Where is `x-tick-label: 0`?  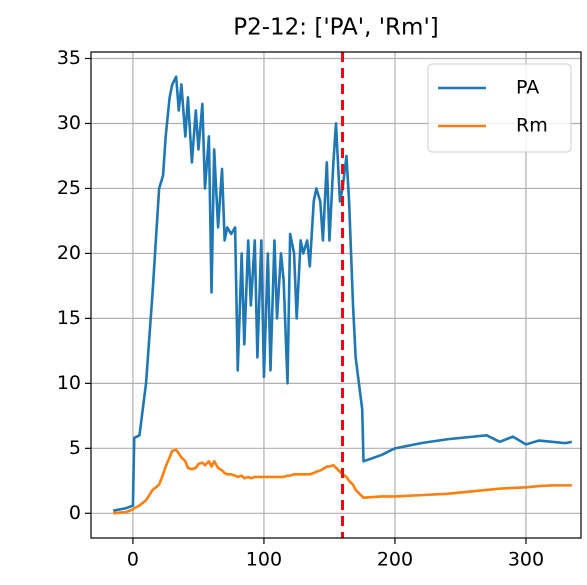
x-tick-label: 0 is located at coordinates (133, 560).